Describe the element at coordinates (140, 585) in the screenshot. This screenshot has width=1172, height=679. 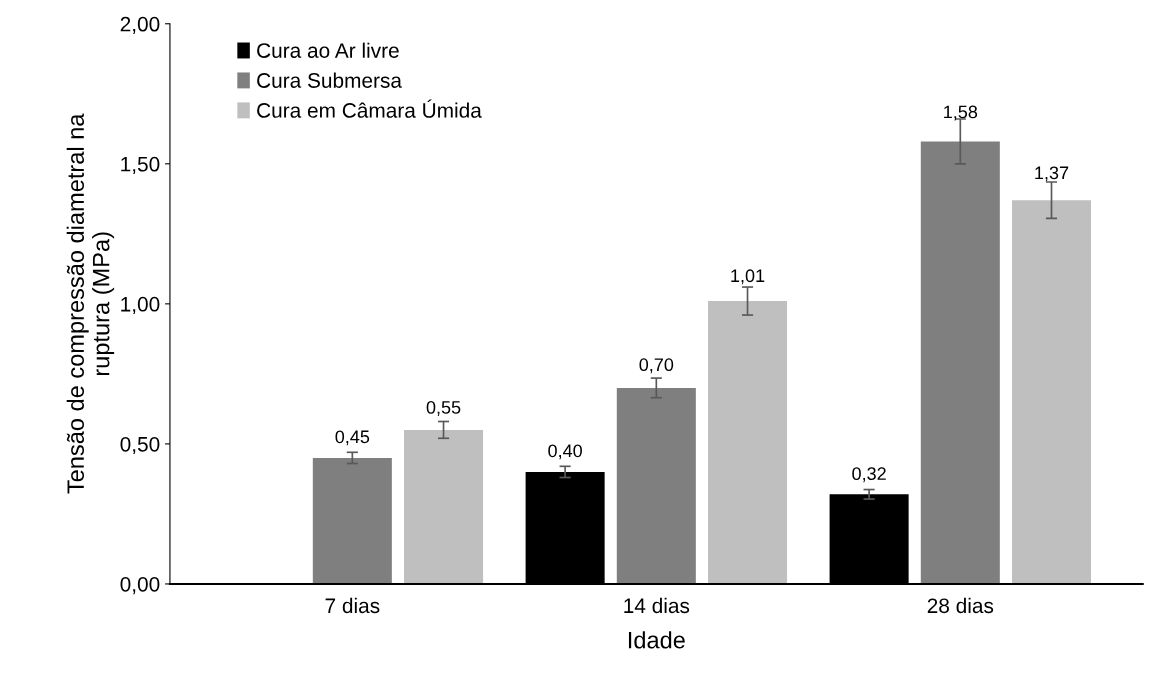
I see `y-tick-label: 0,00` at that location.